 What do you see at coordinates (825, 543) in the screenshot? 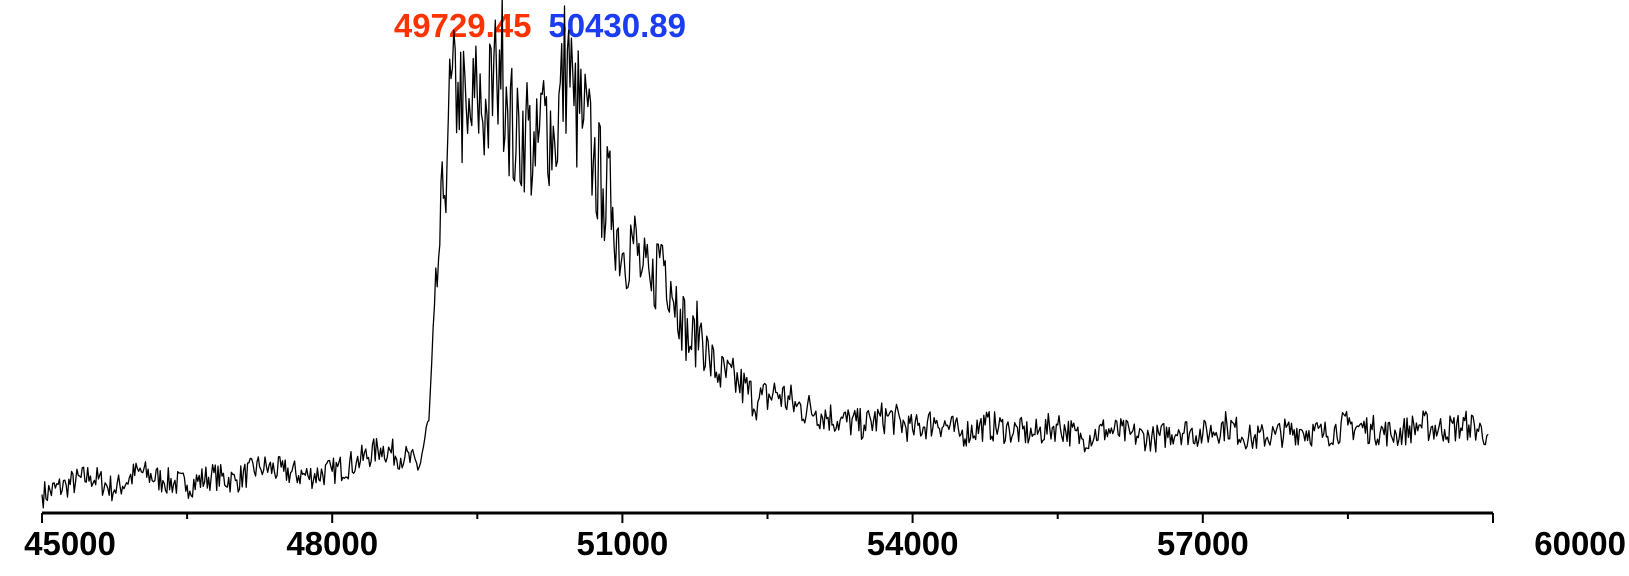
I see `x-axis-tick-labels: 45000 48000 51000 54000 57000 60000` at bounding box center [825, 543].